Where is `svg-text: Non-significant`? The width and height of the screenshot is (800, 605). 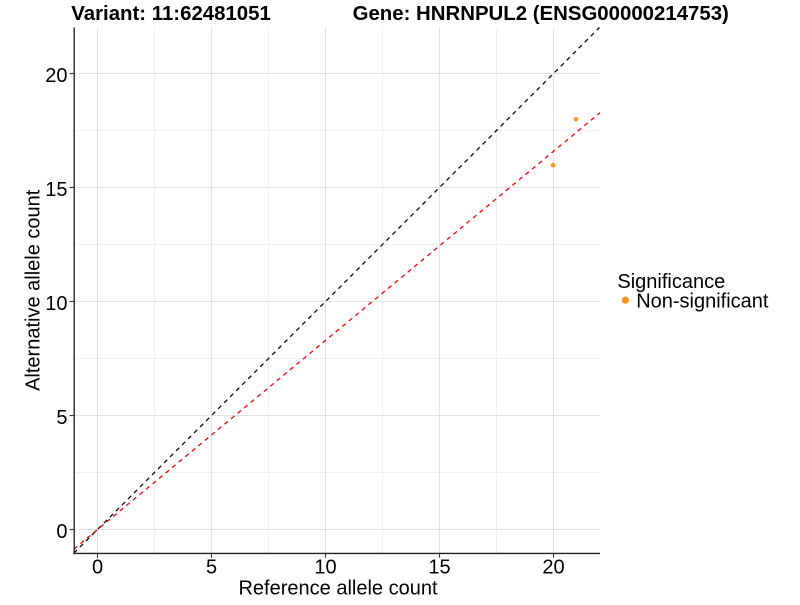
svg-text: Non-significant is located at coordinates (702, 302).